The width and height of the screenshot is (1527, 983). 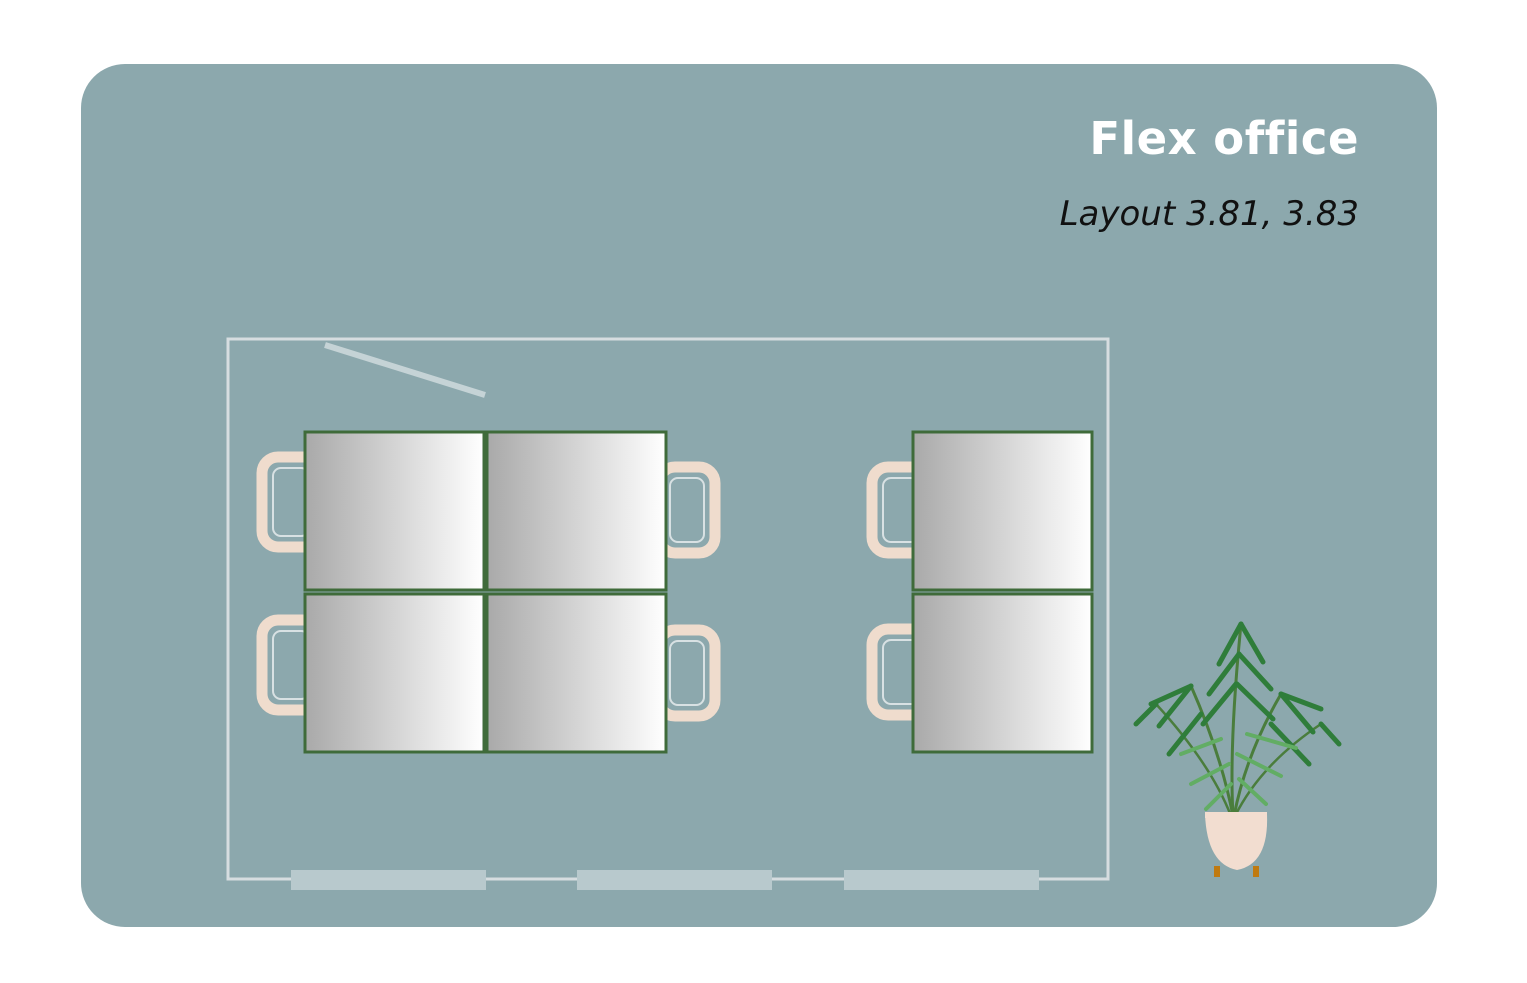 What do you see at coordinates (1224, 138) in the screenshot?
I see `page-title: Flex office` at bounding box center [1224, 138].